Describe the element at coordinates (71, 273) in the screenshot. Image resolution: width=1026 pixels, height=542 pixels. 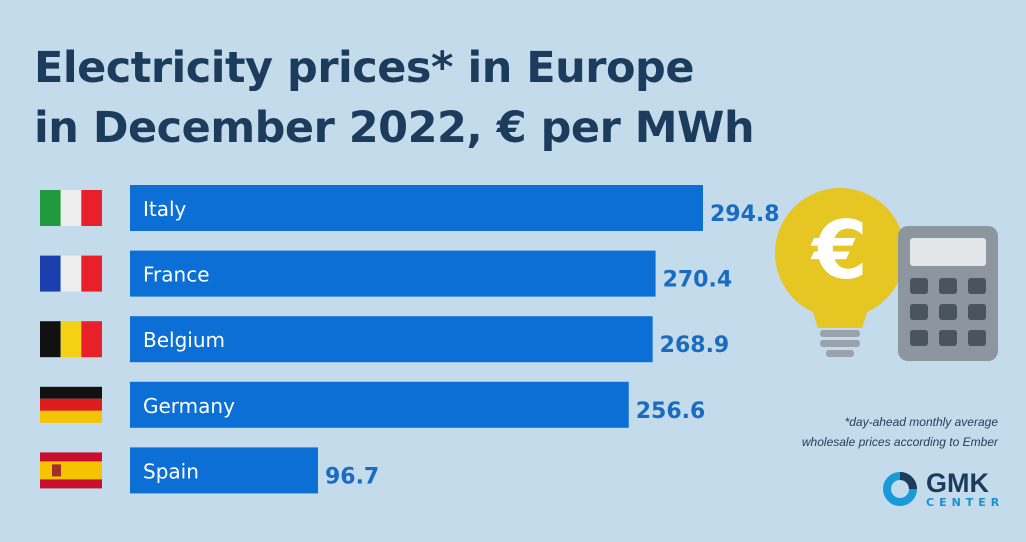
I see `france-flag-icon` at that location.